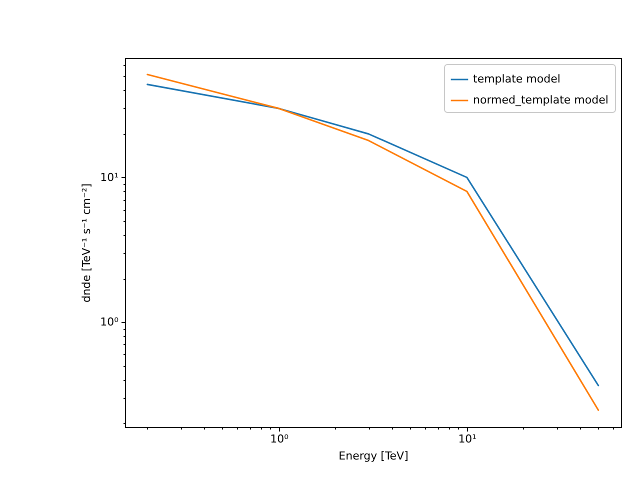 The width and height of the screenshot is (640, 480). What do you see at coordinates (516, 79) in the screenshot?
I see `legend-label: template model` at bounding box center [516, 79].